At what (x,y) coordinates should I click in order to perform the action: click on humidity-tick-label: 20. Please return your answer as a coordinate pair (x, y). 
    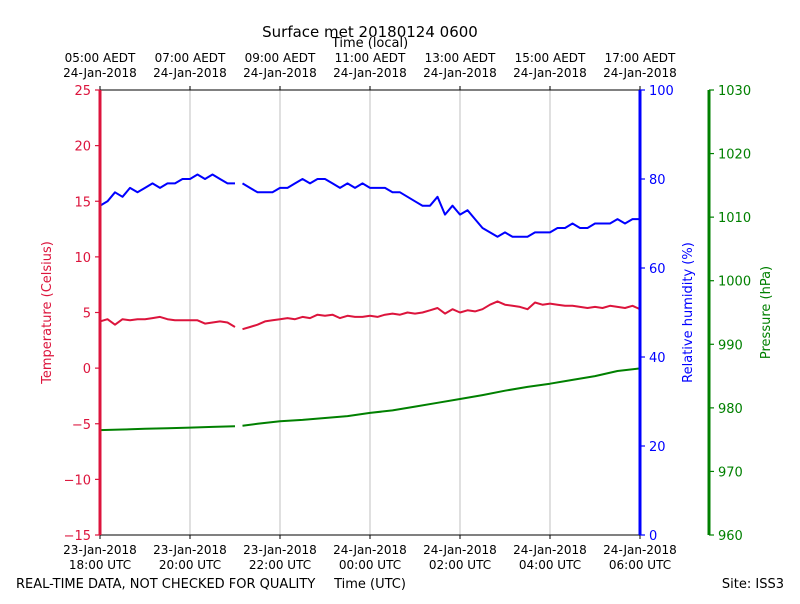
    Looking at the image, I should click on (657, 447).